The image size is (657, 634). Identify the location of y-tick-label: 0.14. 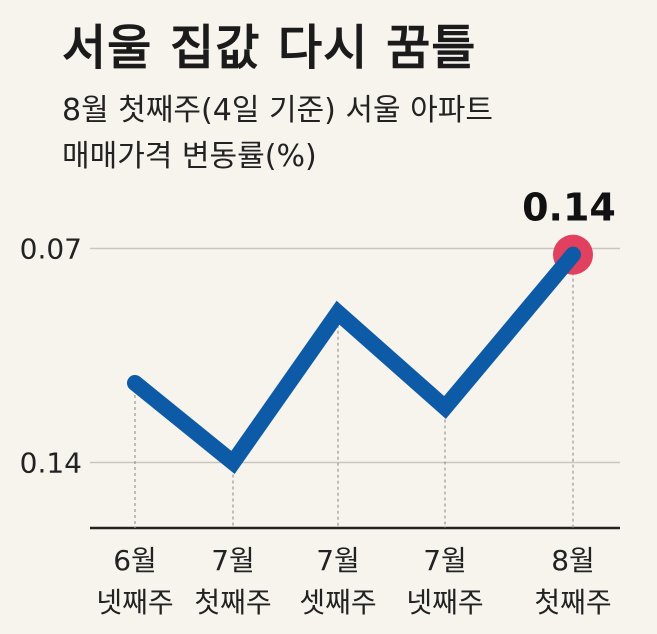
(51, 462).